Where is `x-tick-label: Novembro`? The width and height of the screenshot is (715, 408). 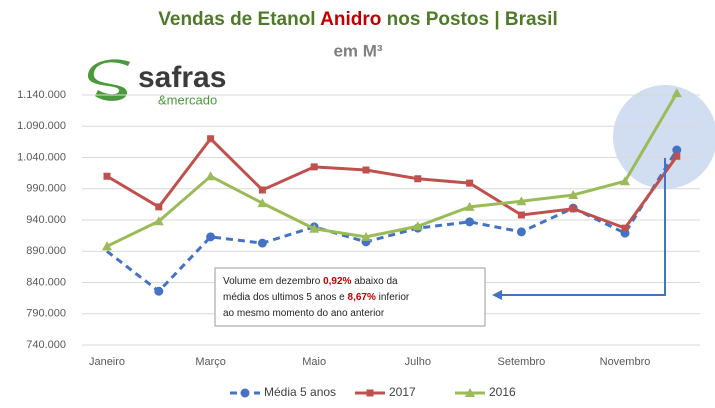
x-tick-label: Novembro is located at coordinates (625, 362).